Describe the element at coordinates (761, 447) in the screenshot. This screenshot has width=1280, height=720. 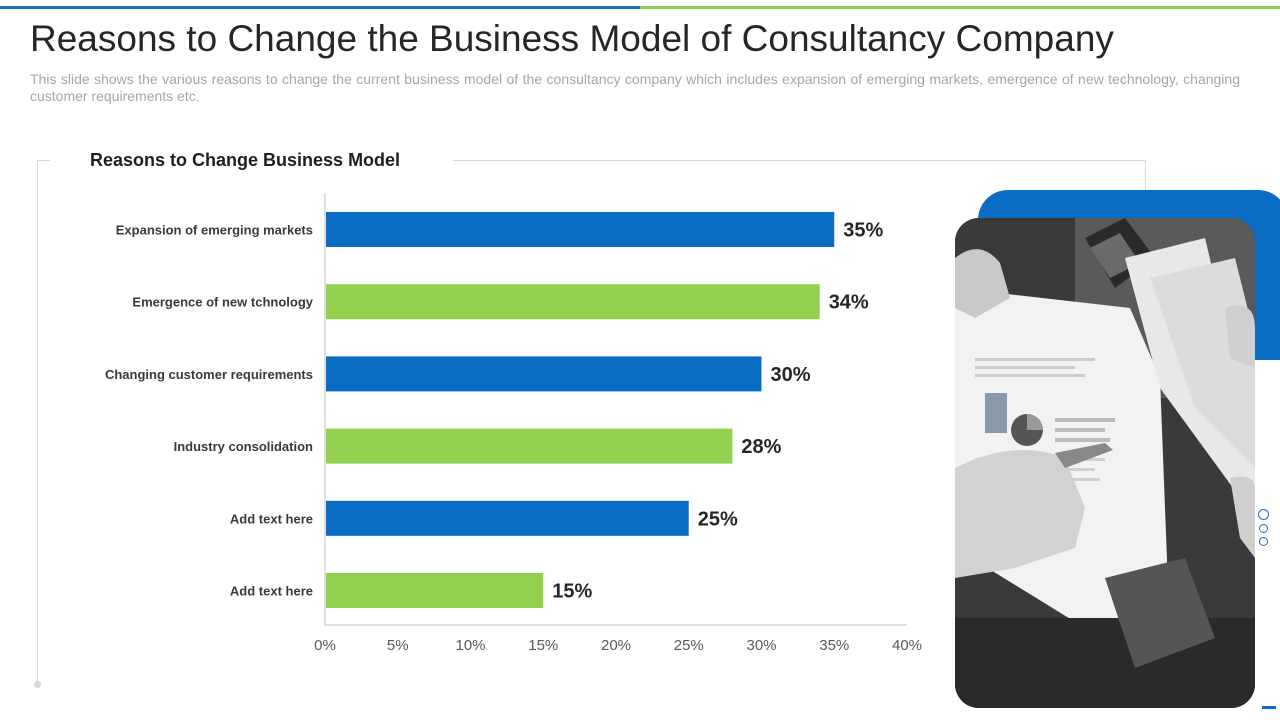
I see `data-label: 28%` at that location.